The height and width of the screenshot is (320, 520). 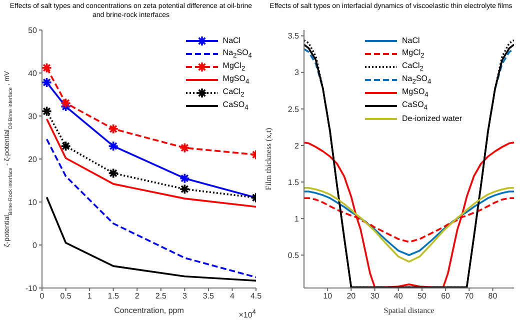 I want to click on y-tick-label: 3.5, so click(x=294, y=36).